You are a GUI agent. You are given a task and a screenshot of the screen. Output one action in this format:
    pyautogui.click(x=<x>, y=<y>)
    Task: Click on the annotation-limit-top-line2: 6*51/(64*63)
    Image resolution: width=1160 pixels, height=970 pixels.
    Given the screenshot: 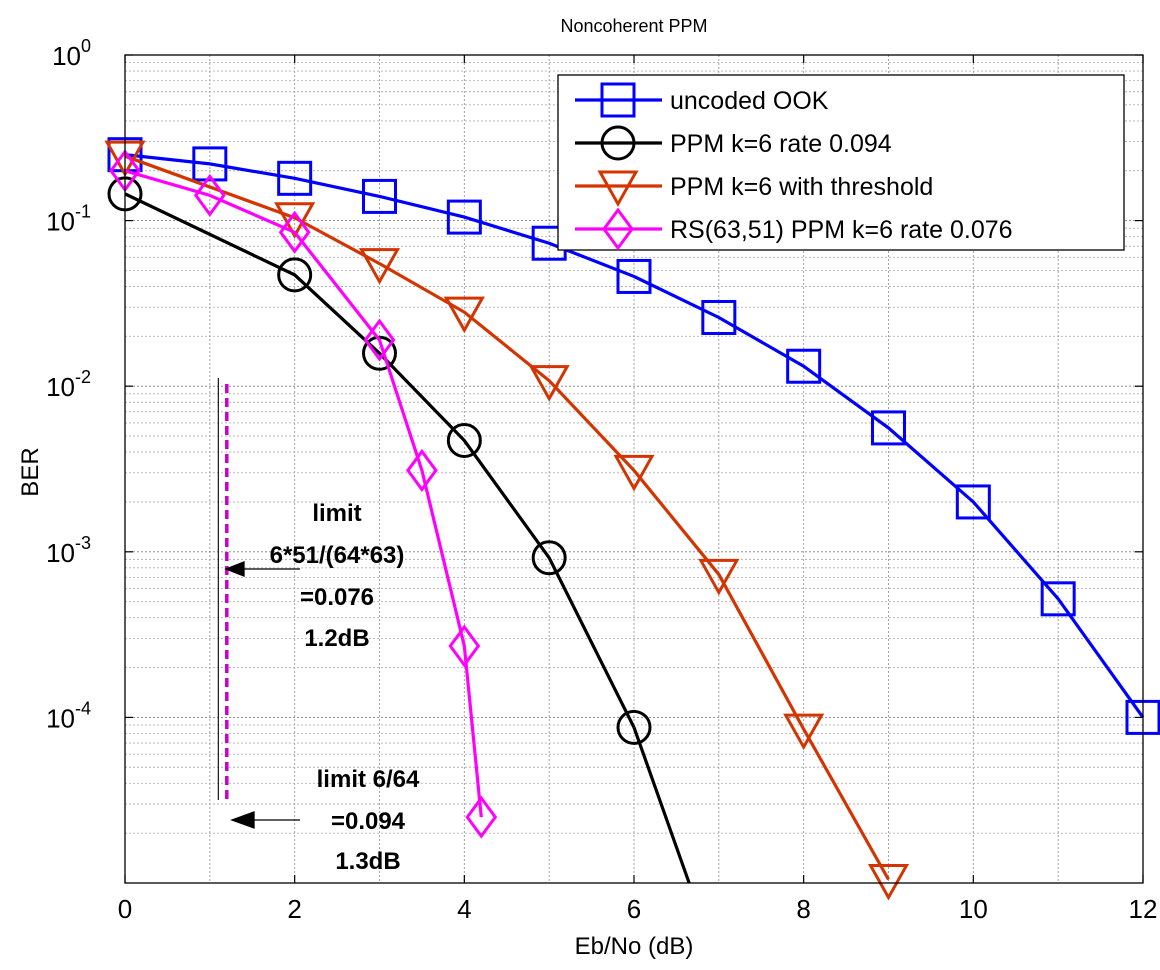 What is the action you would take?
    pyautogui.click(x=337, y=555)
    